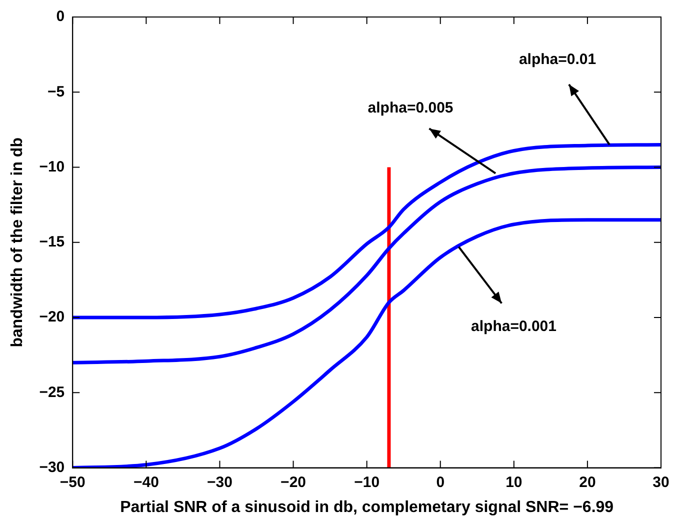  Describe the element at coordinates (293, 482) in the screenshot. I see `x-tick-label: −20` at that location.